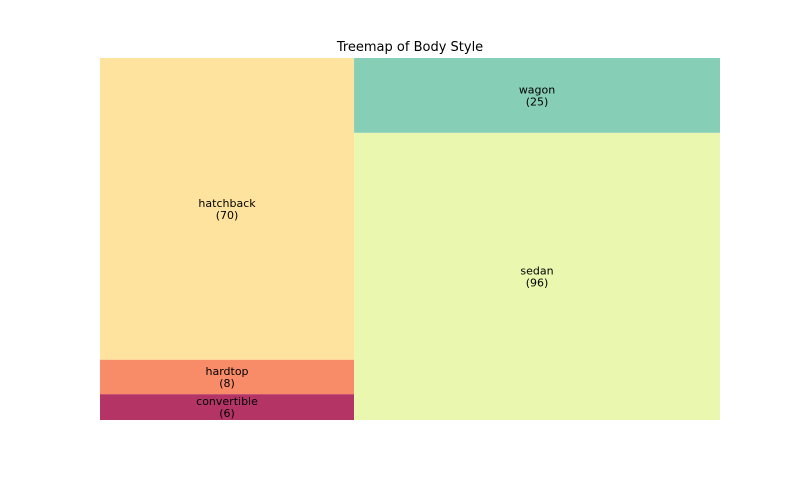 The height and width of the screenshot is (480, 800). I want to click on tile-hardtop, so click(227, 377).